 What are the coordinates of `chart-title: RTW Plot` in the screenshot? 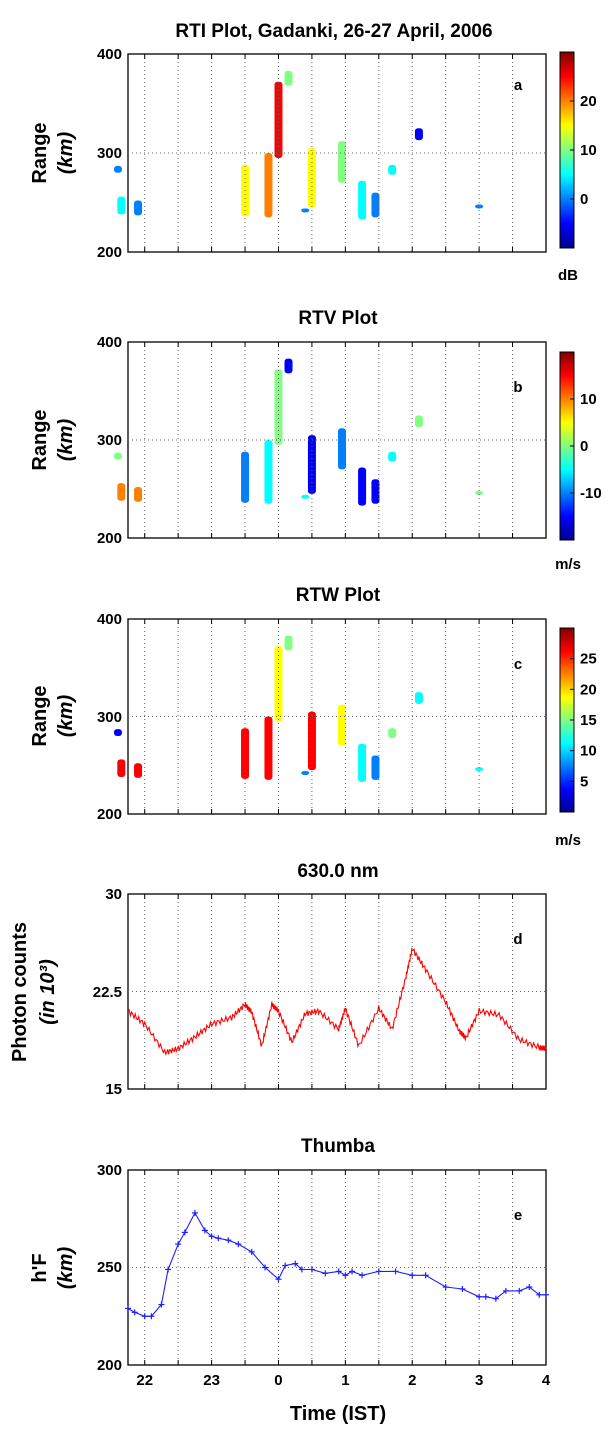 It's located at (338, 595).